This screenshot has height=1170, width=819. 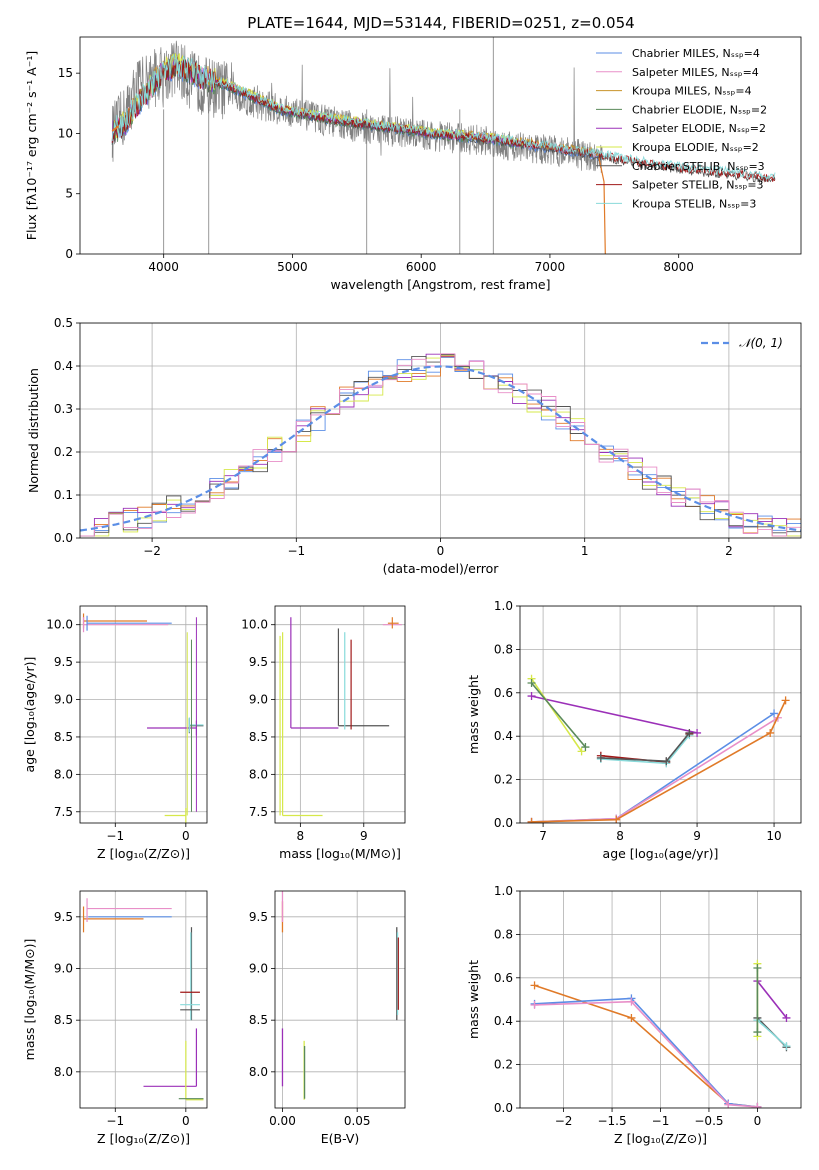 What do you see at coordinates (694, 203) in the screenshot?
I see `legend-label: Kroupa STELIB, Nₛₛₚ=3` at bounding box center [694, 203].